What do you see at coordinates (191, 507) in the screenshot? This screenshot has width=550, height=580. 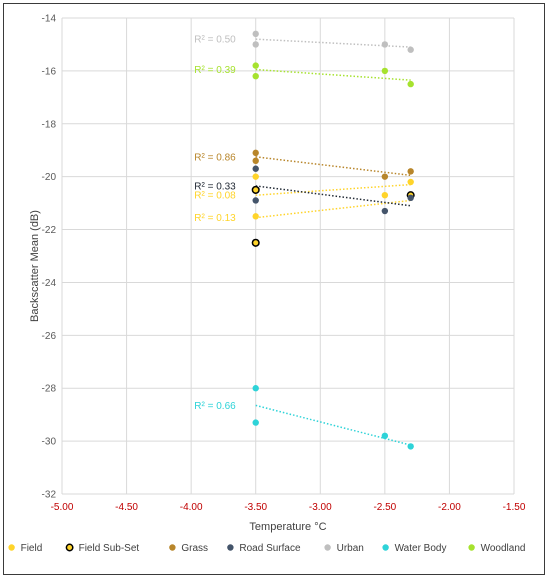 I see `x-tick-label: -4.00` at bounding box center [191, 507].